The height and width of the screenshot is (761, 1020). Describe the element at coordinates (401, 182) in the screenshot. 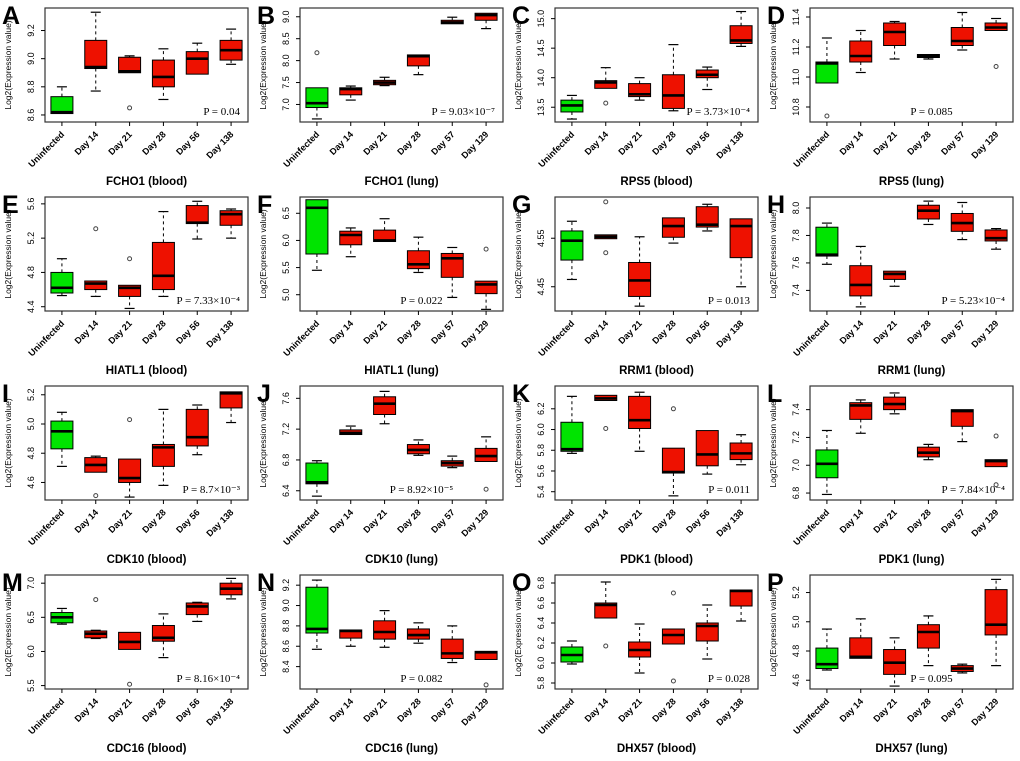

I see `x-axis-gene-label: FCHO1 (lung)` at that location.